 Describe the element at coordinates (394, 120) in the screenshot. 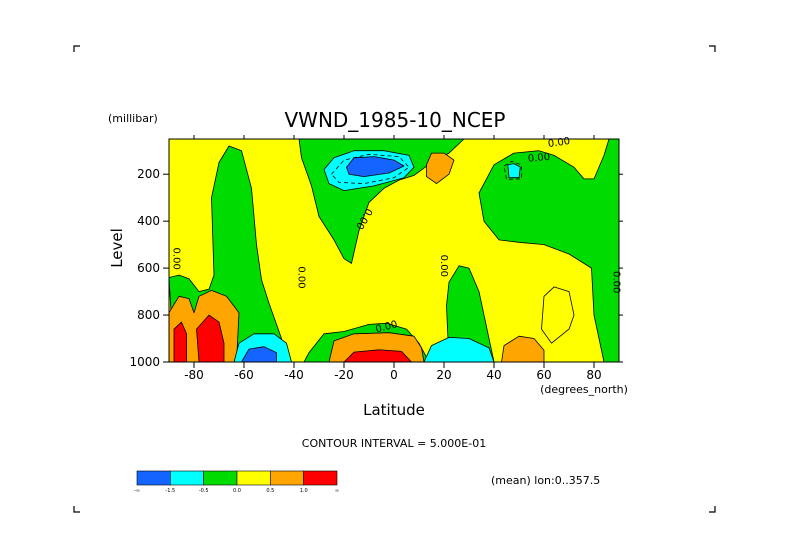

I see `chart-title: VWND_1985-10_NCEP` at that location.